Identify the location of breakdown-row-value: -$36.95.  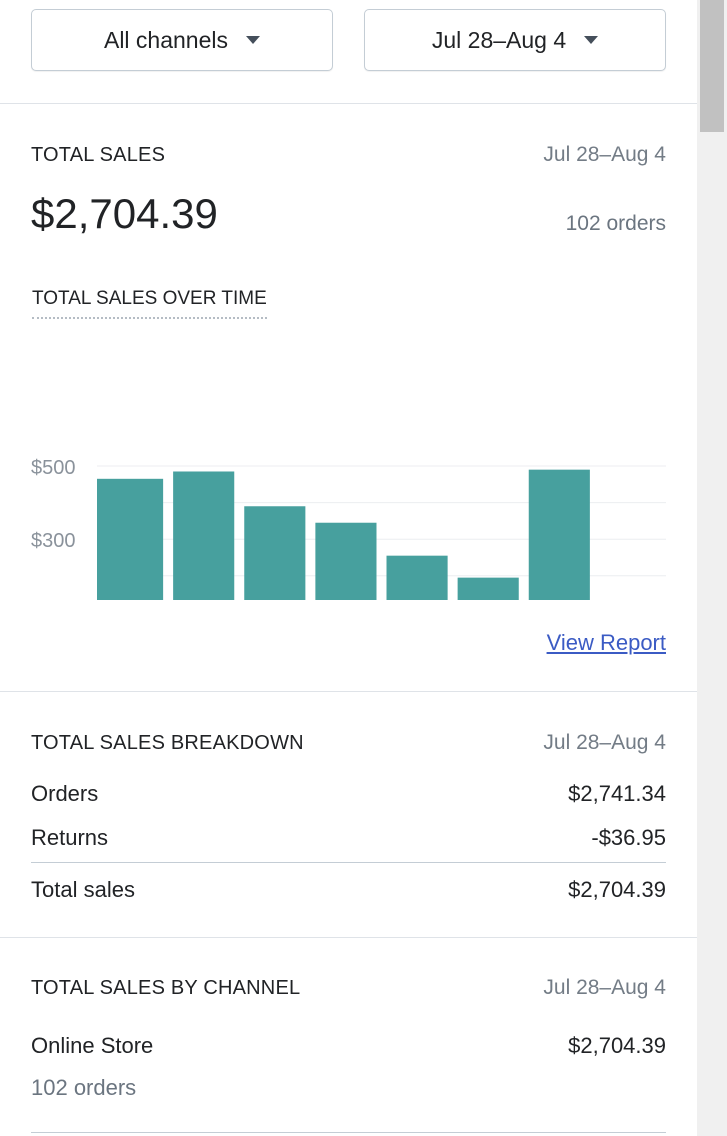
(628, 837).